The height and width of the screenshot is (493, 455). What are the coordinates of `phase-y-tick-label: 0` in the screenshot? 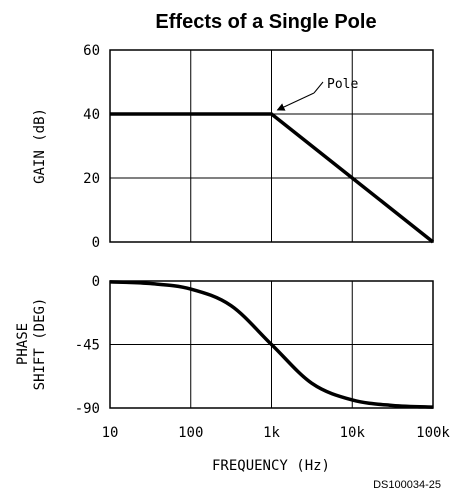 It's located at (96, 282).